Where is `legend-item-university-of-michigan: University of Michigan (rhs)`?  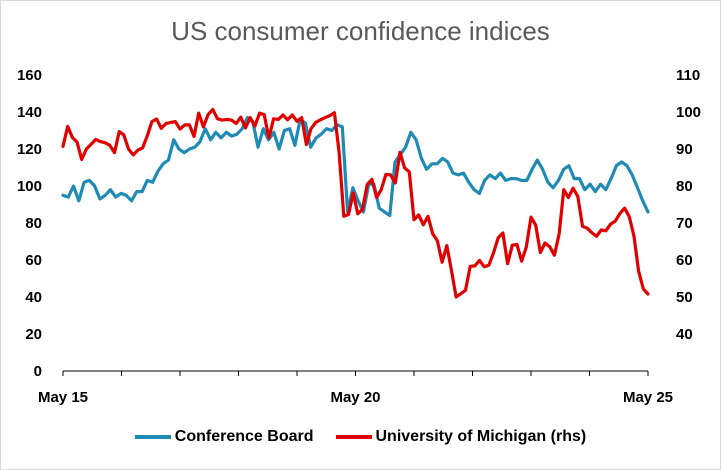
legend-item-university-of-michigan: University of Michigan (rhs) is located at coordinates (461, 437).